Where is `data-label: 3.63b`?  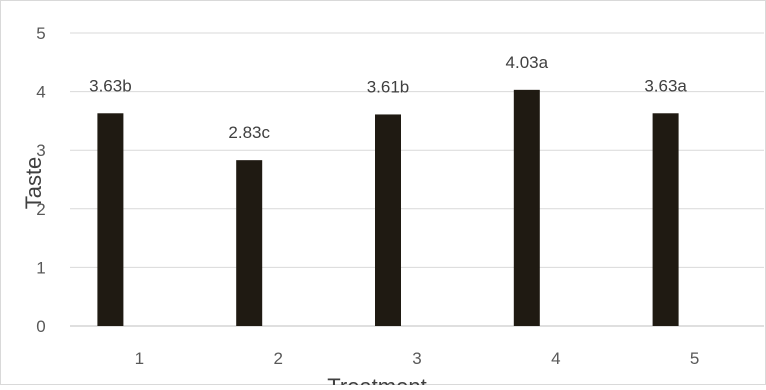 data-label: 3.63b is located at coordinates (110, 85).